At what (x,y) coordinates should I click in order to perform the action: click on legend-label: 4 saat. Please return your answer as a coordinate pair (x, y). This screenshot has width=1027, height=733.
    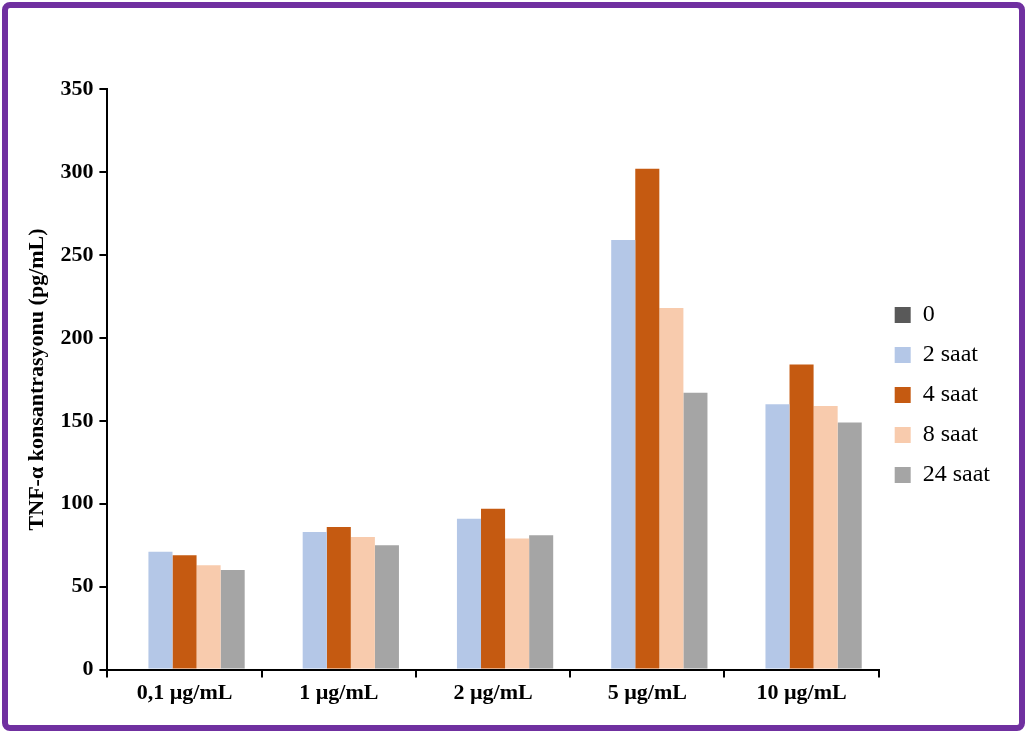
    Looking at the image, I should click on (950, 393).